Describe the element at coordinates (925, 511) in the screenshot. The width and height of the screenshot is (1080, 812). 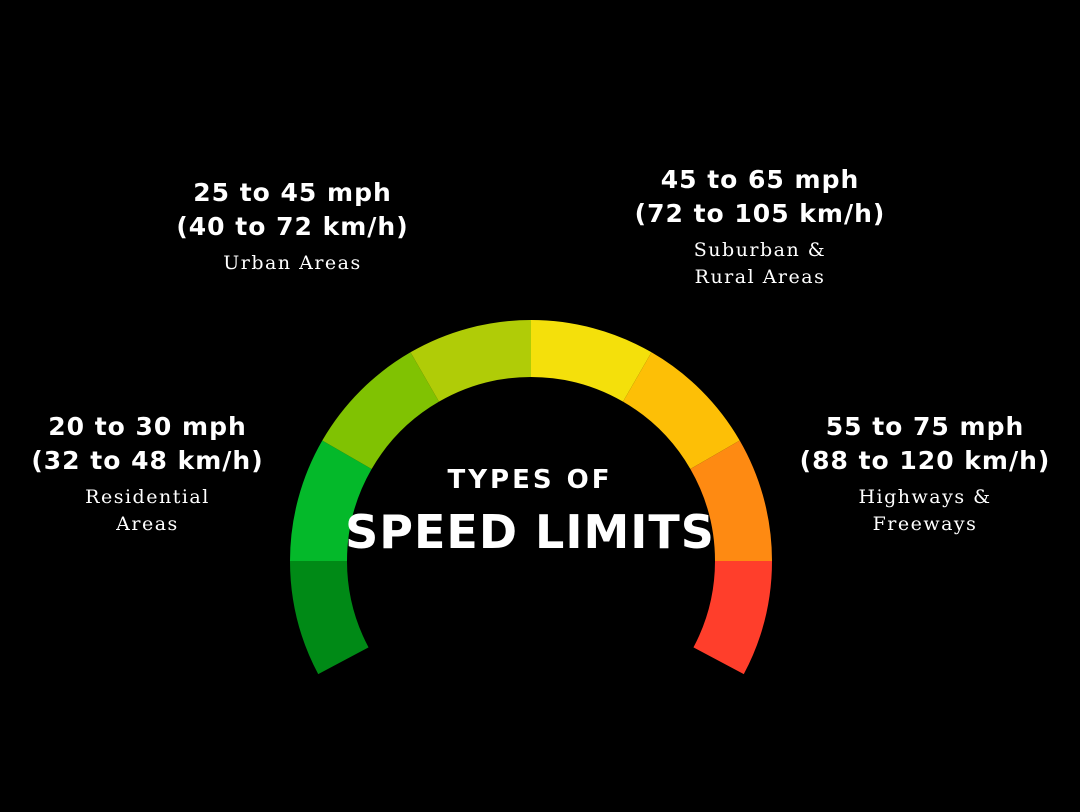
I see `area-label: Highways & Freeways` at that location.